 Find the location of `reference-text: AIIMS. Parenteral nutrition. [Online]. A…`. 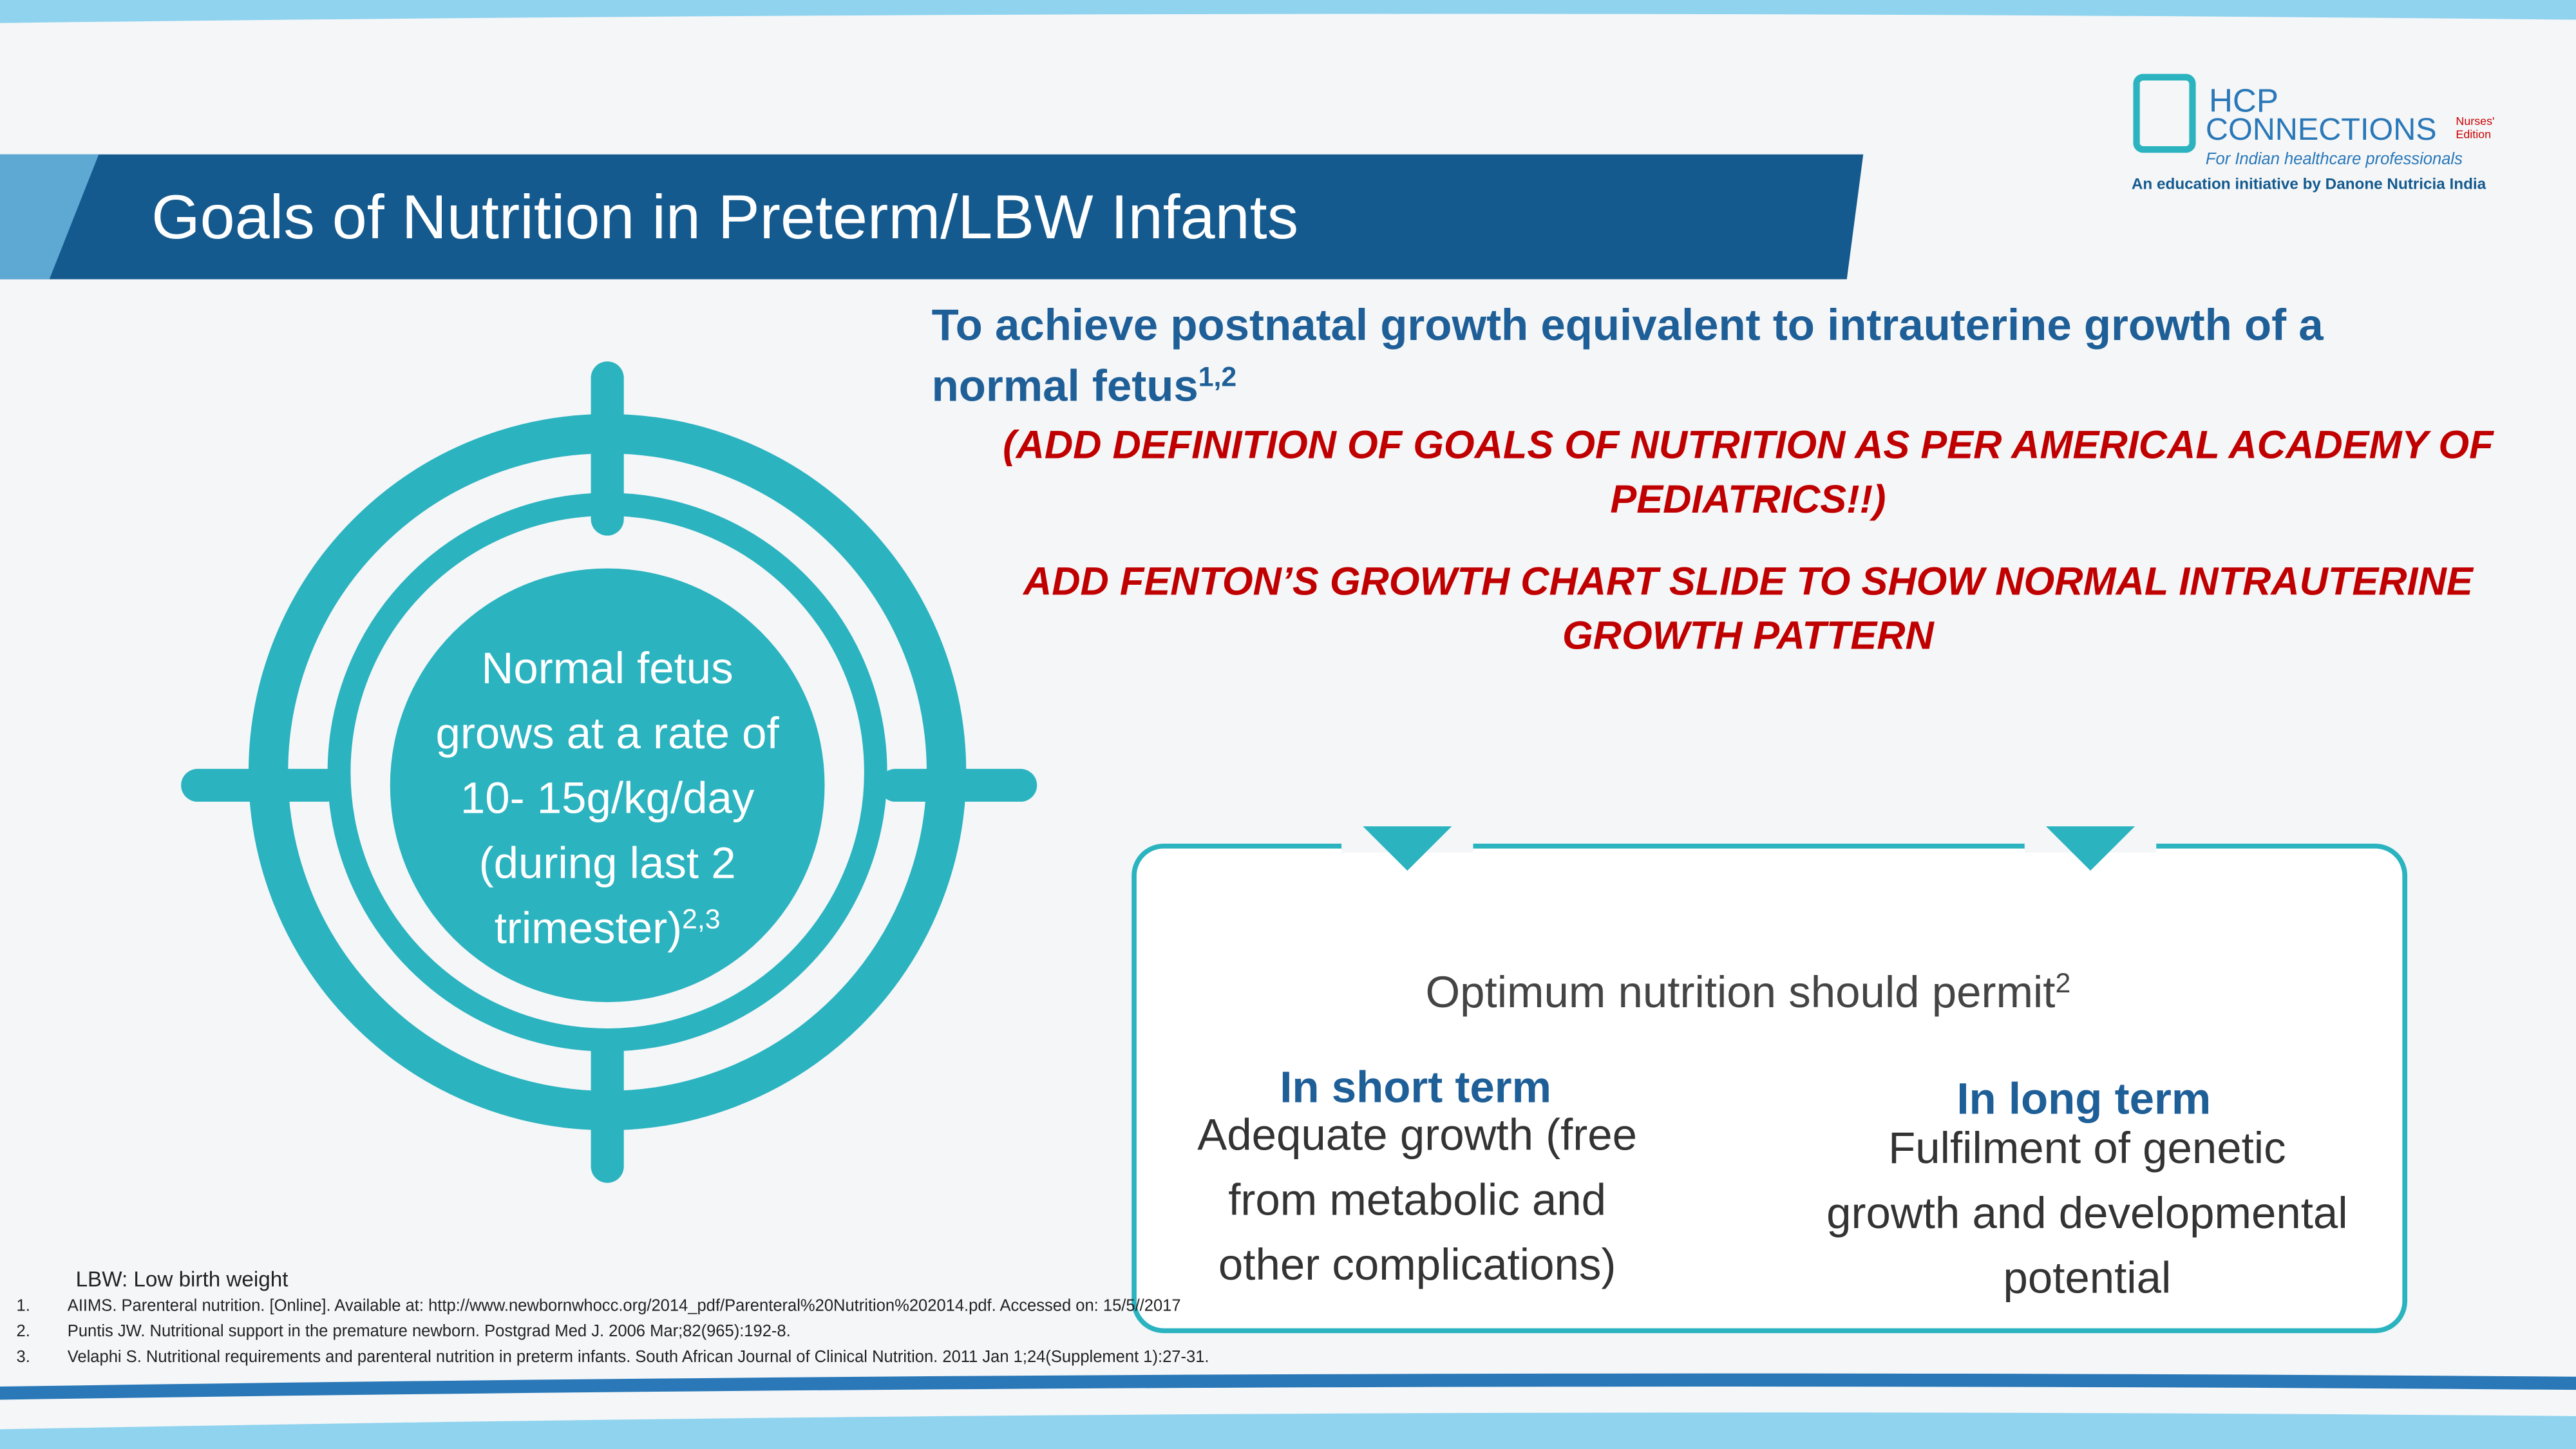

reference-text: AIIMS. Parenteral nutrition. [Online]. A… is located at coordinates (624, 1306).